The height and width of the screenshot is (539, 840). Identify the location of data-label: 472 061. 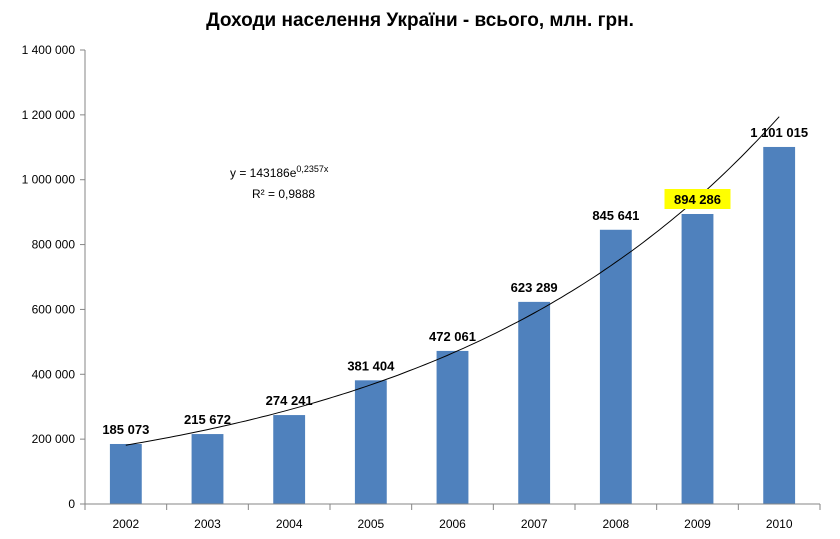
(452, 336).